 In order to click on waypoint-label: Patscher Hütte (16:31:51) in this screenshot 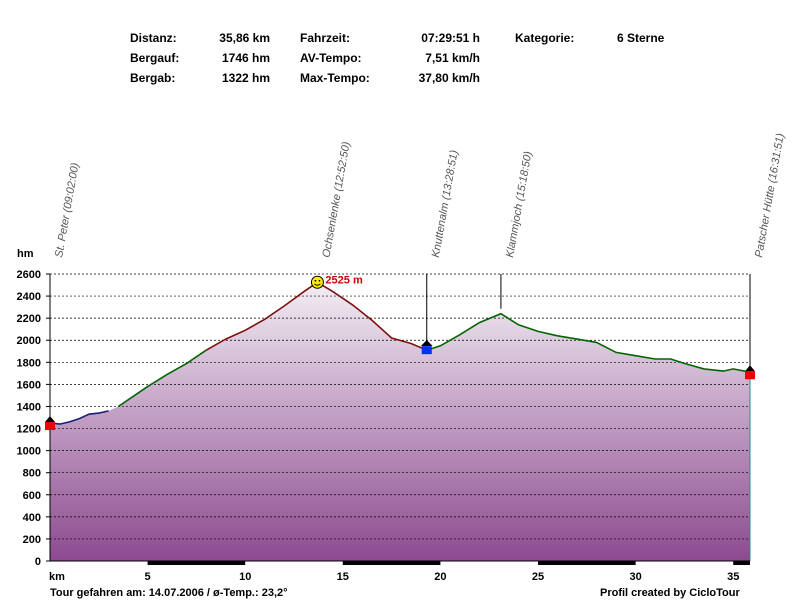, I will do `click(770, 195)`.